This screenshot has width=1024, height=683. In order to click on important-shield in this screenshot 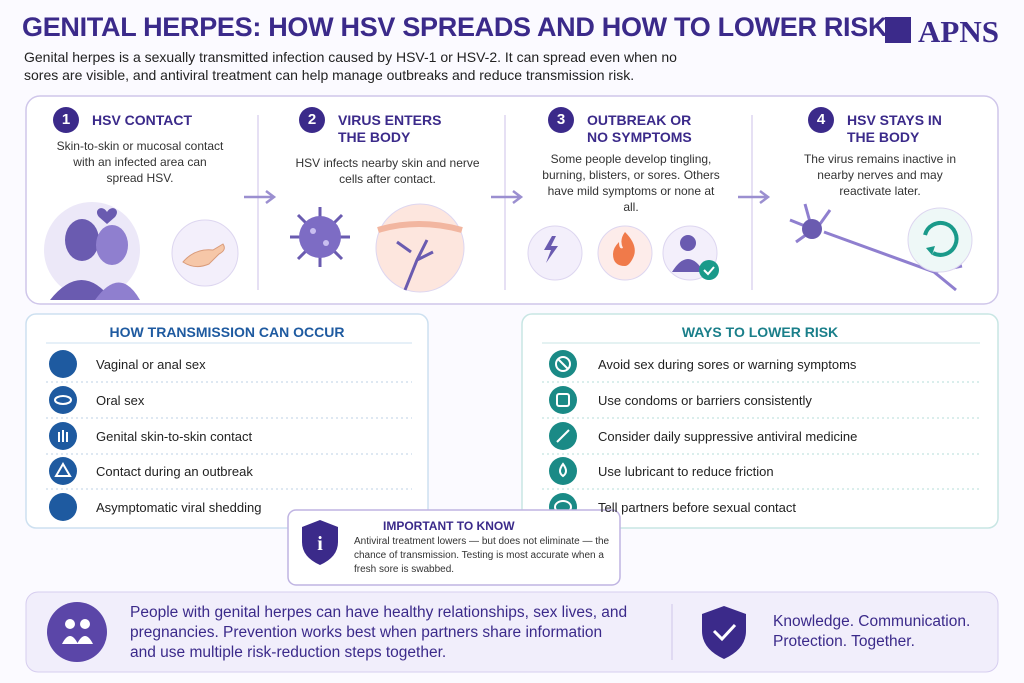, I will do `click(320, 542)`.